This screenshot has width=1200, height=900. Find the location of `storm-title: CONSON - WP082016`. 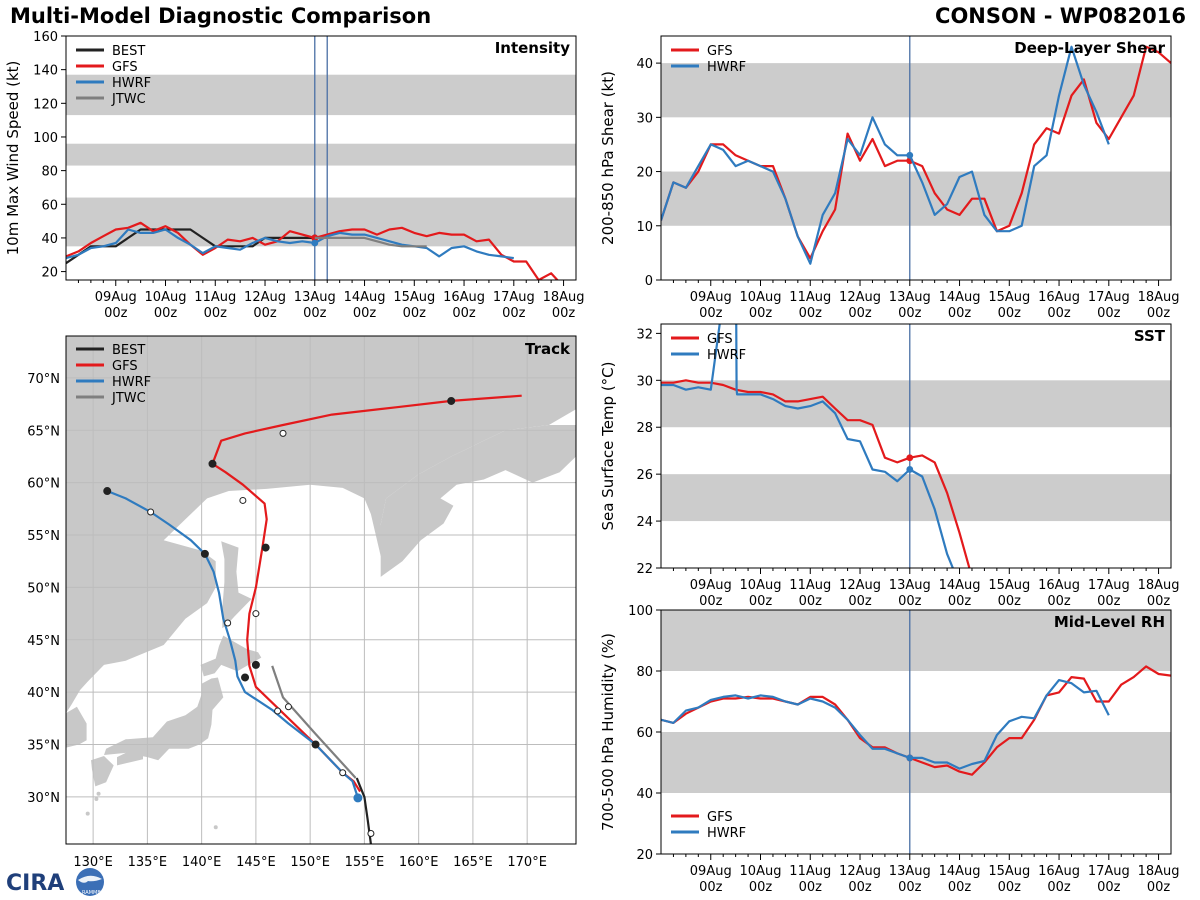

storm-title: CONSON - WP082016 is located at coordinates (1060, 16).